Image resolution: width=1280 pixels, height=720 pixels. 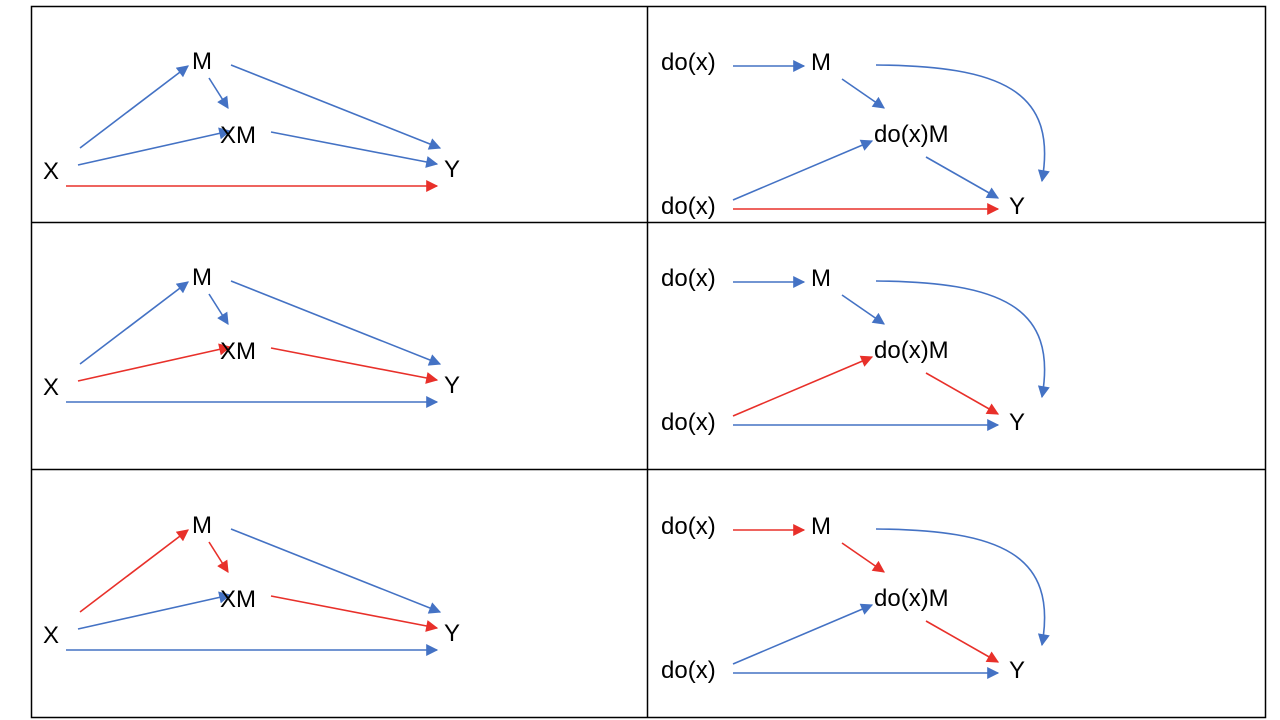 What do you see at coordinates (855, 134) in the screenshot?
I see `panel-row1-interventional: do(x) Mdo(x)Mdo(x) Y` at bounding box center [855, 134].